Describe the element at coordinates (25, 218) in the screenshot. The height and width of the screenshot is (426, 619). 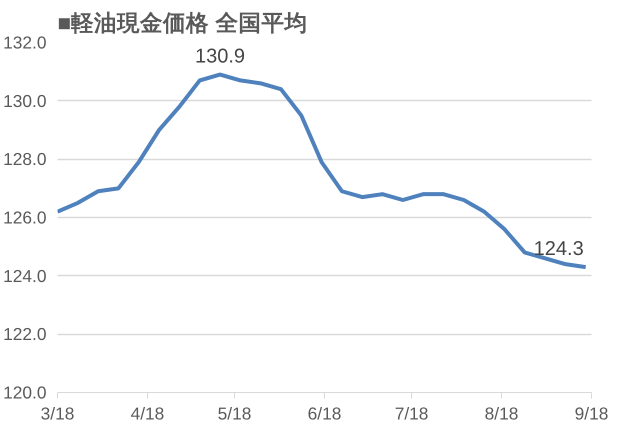
I see `y-tick-label: 126.0` at that location.